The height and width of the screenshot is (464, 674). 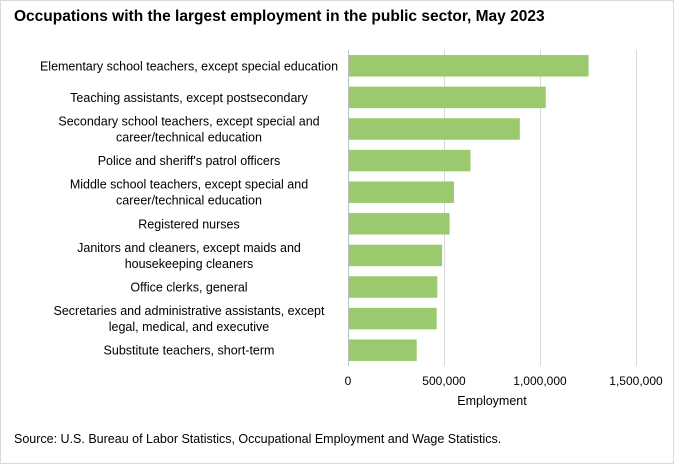 I want to click on category-label: Substitute teachers, short-term, so click(x=189, y=351).